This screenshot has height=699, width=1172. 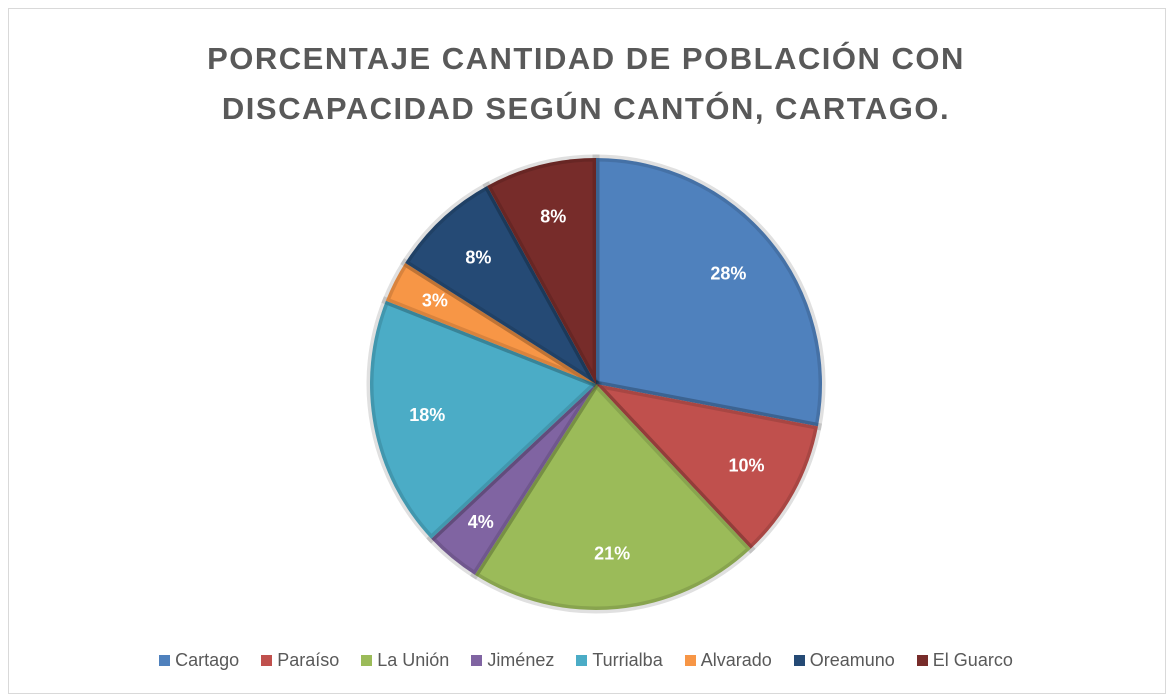 I want to click on legend-item: Alvarado, so click(x=728, y=660).